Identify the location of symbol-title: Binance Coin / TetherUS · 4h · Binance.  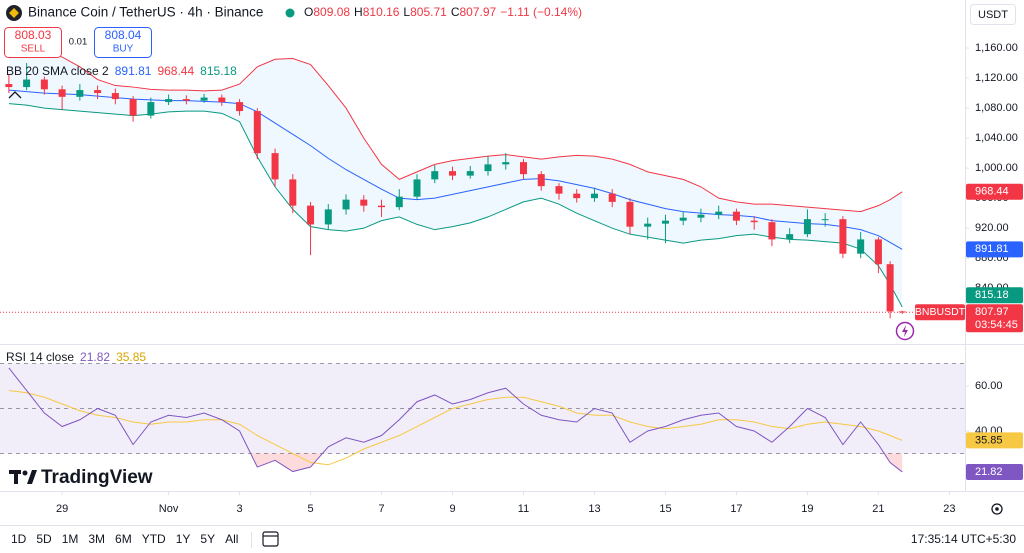
(145, 12).